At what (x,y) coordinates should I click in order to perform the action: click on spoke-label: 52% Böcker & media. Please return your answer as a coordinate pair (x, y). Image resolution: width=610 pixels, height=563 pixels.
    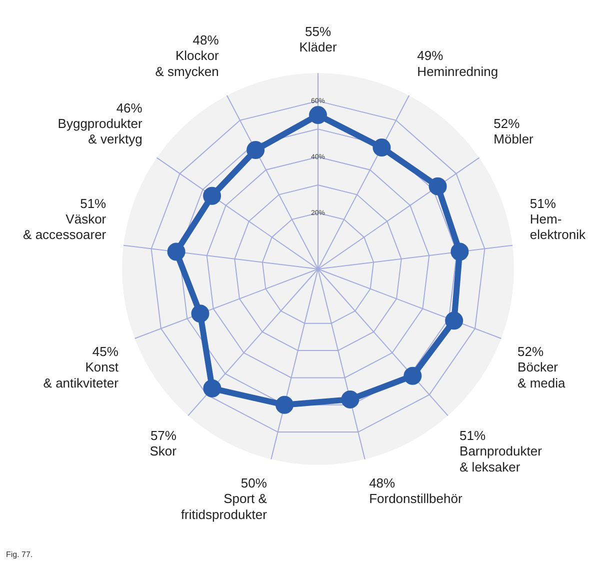
    Looking at the image, I should click on (542, 367).